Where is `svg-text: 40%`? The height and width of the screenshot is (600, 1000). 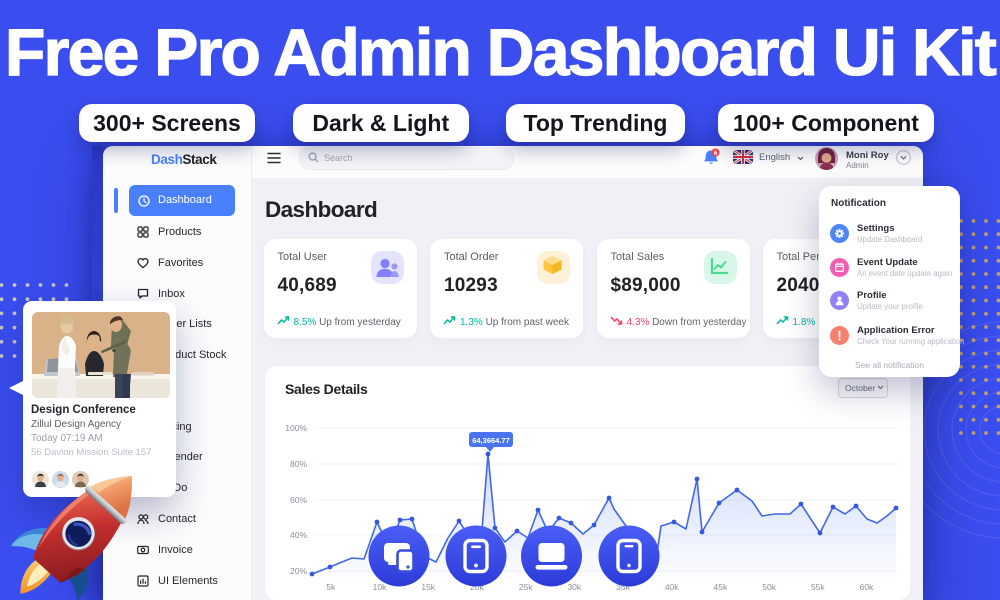
svg-text: 40% is located at coordinates (298, 535).